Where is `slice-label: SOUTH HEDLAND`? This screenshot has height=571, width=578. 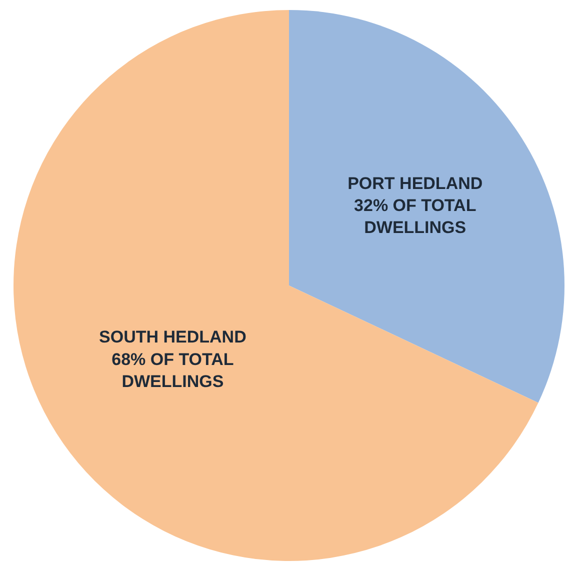 slice-label: SOUTH HEDLAND is located at coordinates (172, 337).